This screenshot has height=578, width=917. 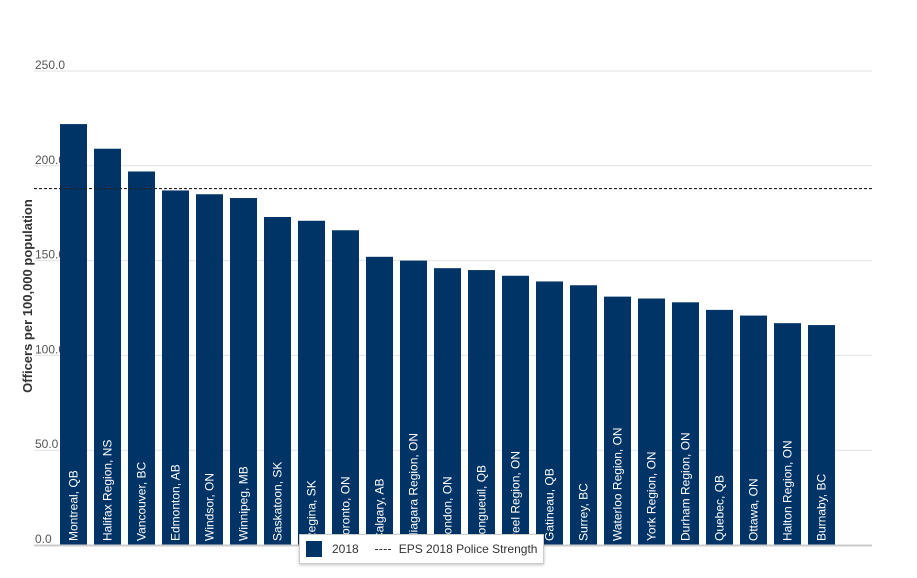 I want to click on category-label: Gatineau, QB, so click(x=550, y=504).